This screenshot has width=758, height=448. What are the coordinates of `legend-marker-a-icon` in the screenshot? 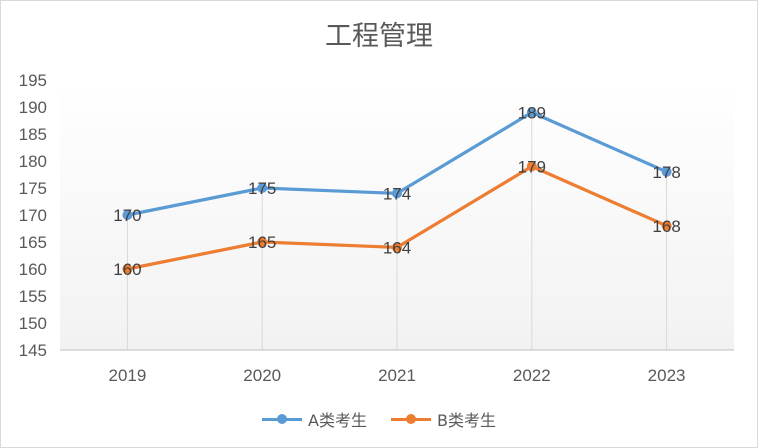 It's located at (282, 419).